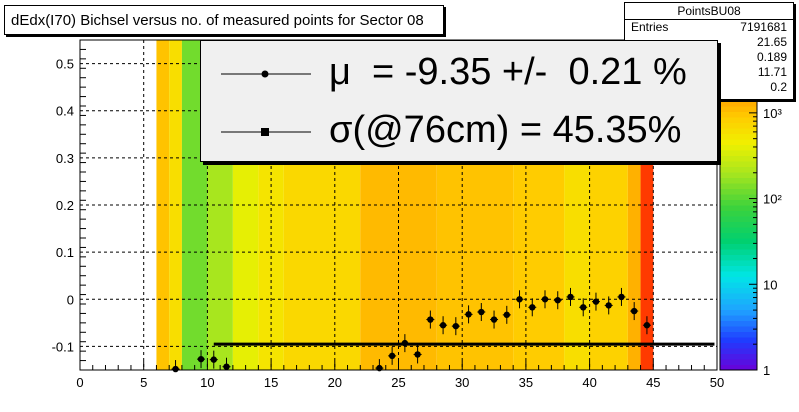 The image size is (799, 412). What do you see at coordinates (143, 382) in the screenshot?
I see `x-tick-label: 5` at bounding box center [143, 382].